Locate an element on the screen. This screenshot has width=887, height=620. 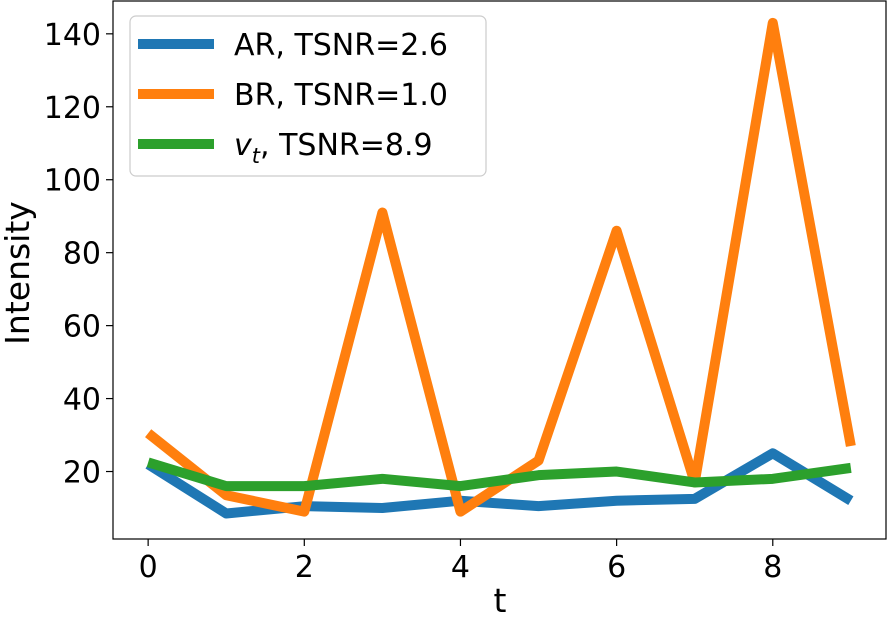
x-tick-label: 6 is located at coordinates (616, 567).